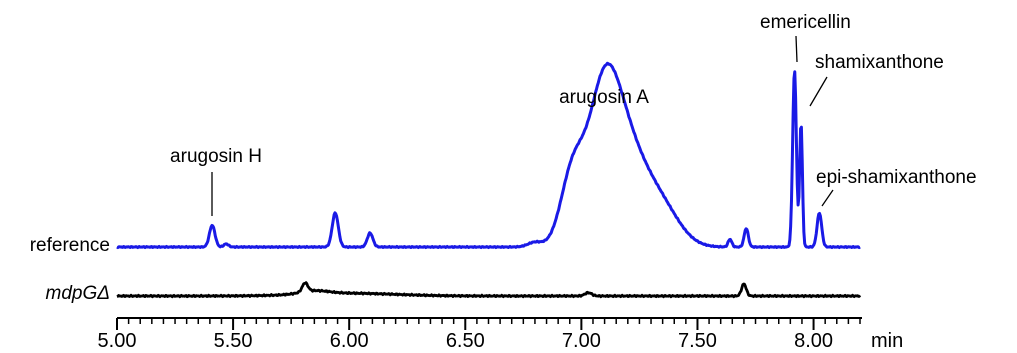 This screenshot has height=353, width=1017. I want to click on annotation-label: epi-shamixanthone, so click(896, 177).